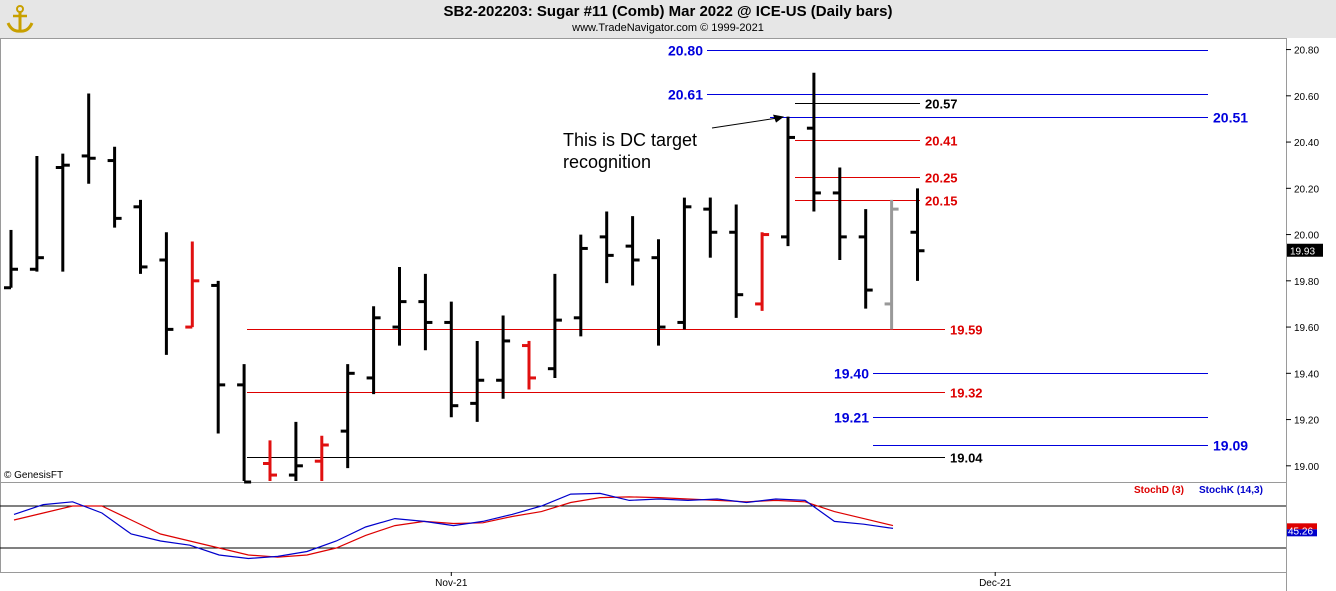 The image size is (1336, 591). Describe the element at coordinates (630, 140) in the screenshot. I see `annotation-text: This is DC target` at that location.